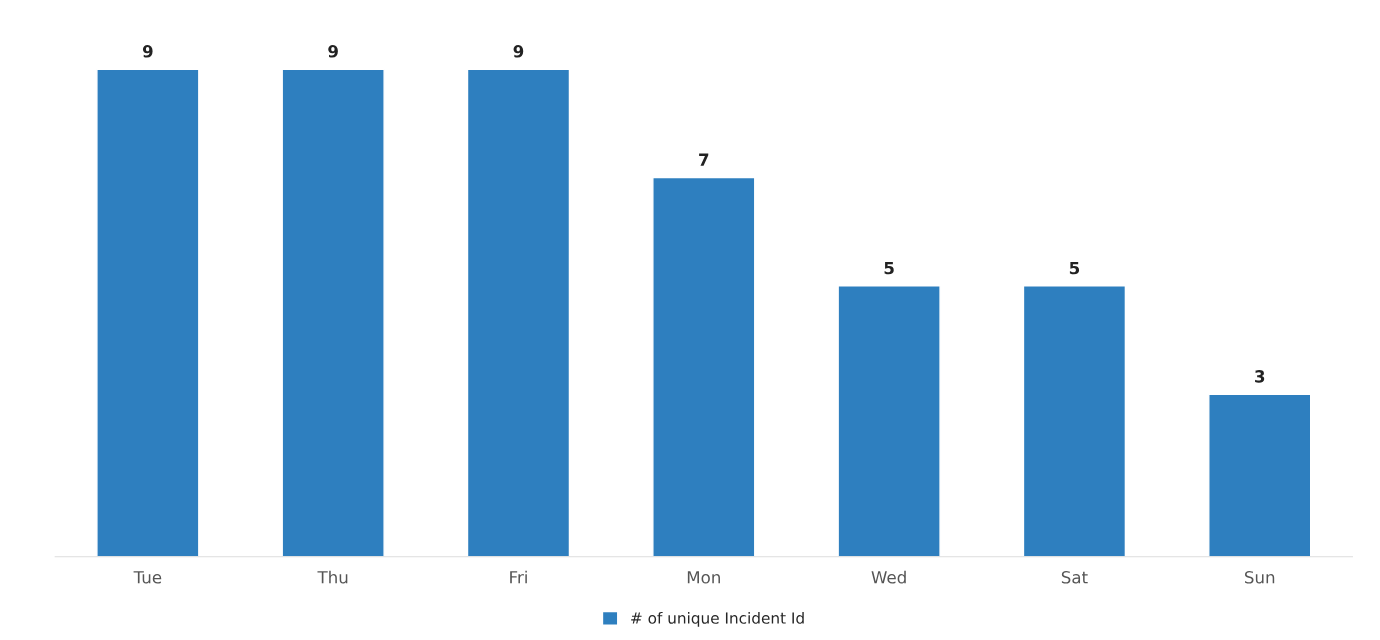 The image size is (1380, 640). I want to click on x-tick-label: Mon, so click(703, 577).